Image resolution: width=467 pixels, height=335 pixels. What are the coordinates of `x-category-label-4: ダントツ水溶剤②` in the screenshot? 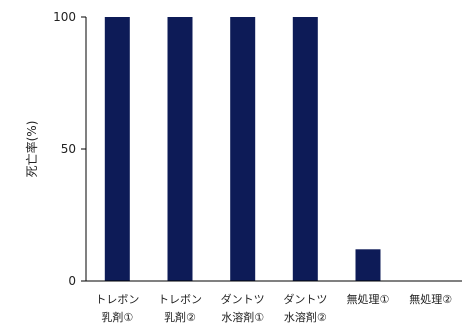 It's located at (305, 308).